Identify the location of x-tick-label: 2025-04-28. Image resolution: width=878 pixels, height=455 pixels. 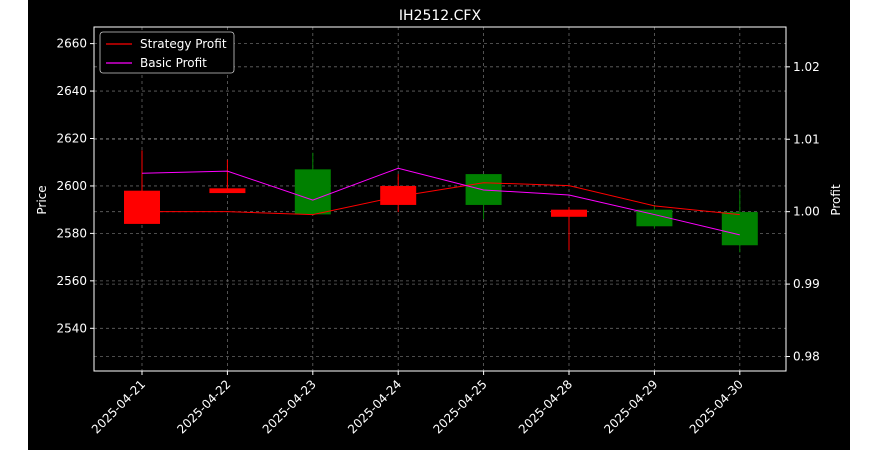
(545, 406).